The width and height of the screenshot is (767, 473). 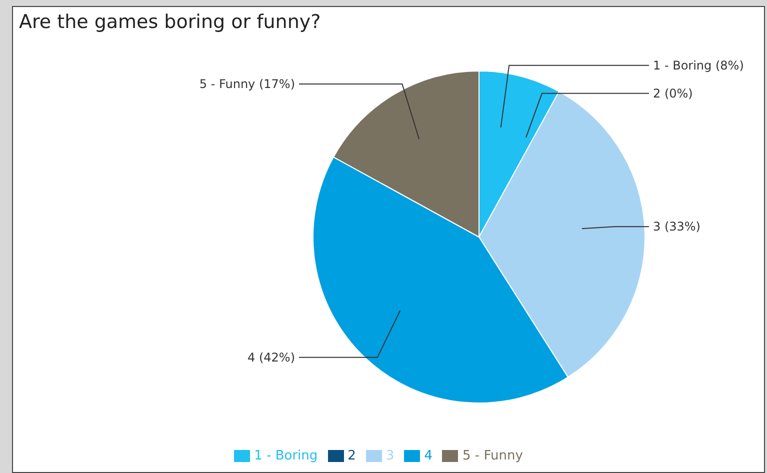 I want to click on legend-label: 3, so click(x=390, y=456).